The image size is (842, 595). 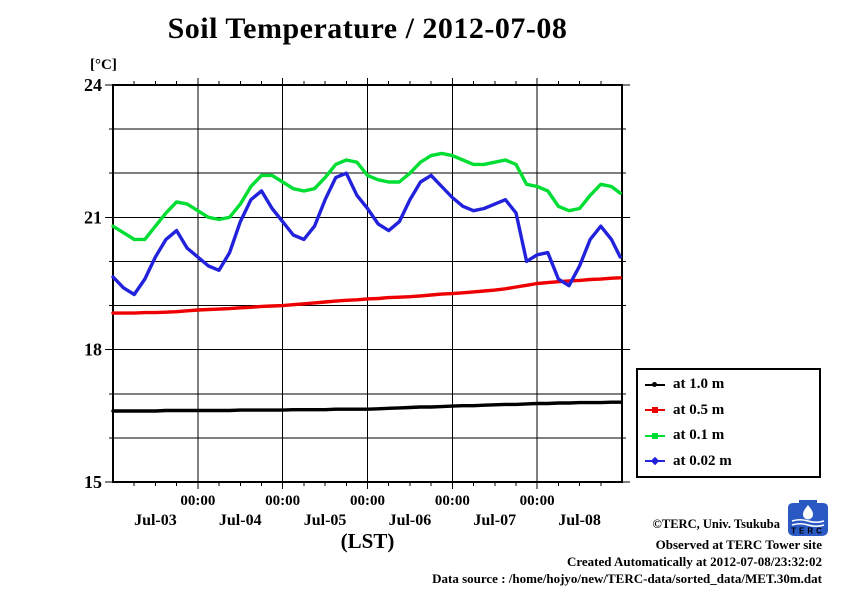 What do you see at coordinates (367, 28) in the screenshot?
I see `chart-title: Soil Temperature / 2012-07-08` at bounding box center [367, 28].